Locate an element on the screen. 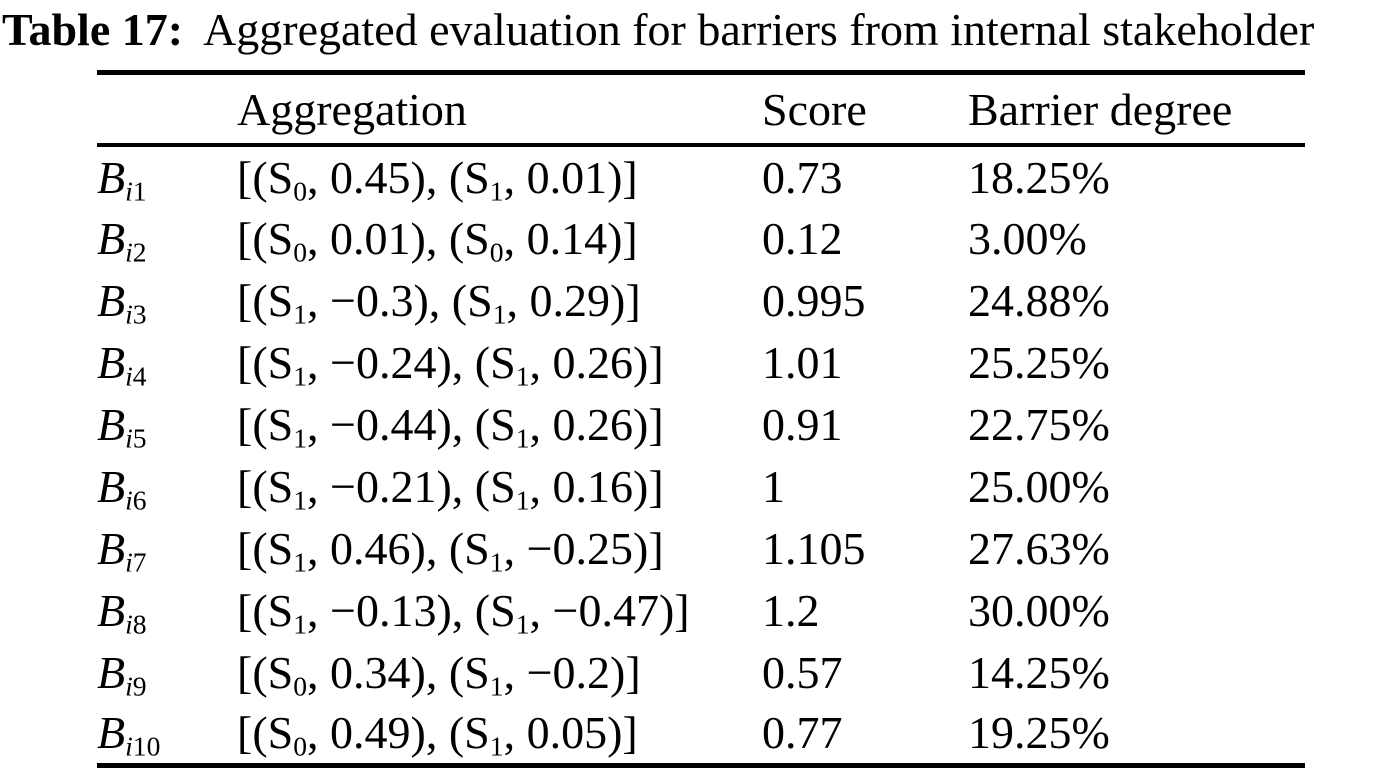  table-row: Bi3 [(S1, −0.3), (S1, 0.29)] 0.995 24.88% is located at coordinates (701, 300).